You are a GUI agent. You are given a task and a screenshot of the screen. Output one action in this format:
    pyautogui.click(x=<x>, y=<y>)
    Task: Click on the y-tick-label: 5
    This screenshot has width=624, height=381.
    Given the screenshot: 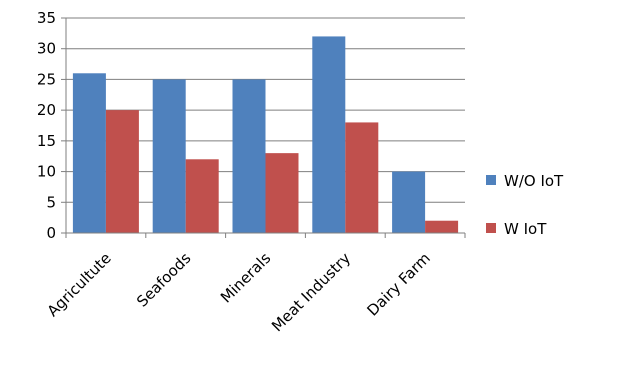 What is the action you would take?
    pyautogui.click(x=51, y=202)
    